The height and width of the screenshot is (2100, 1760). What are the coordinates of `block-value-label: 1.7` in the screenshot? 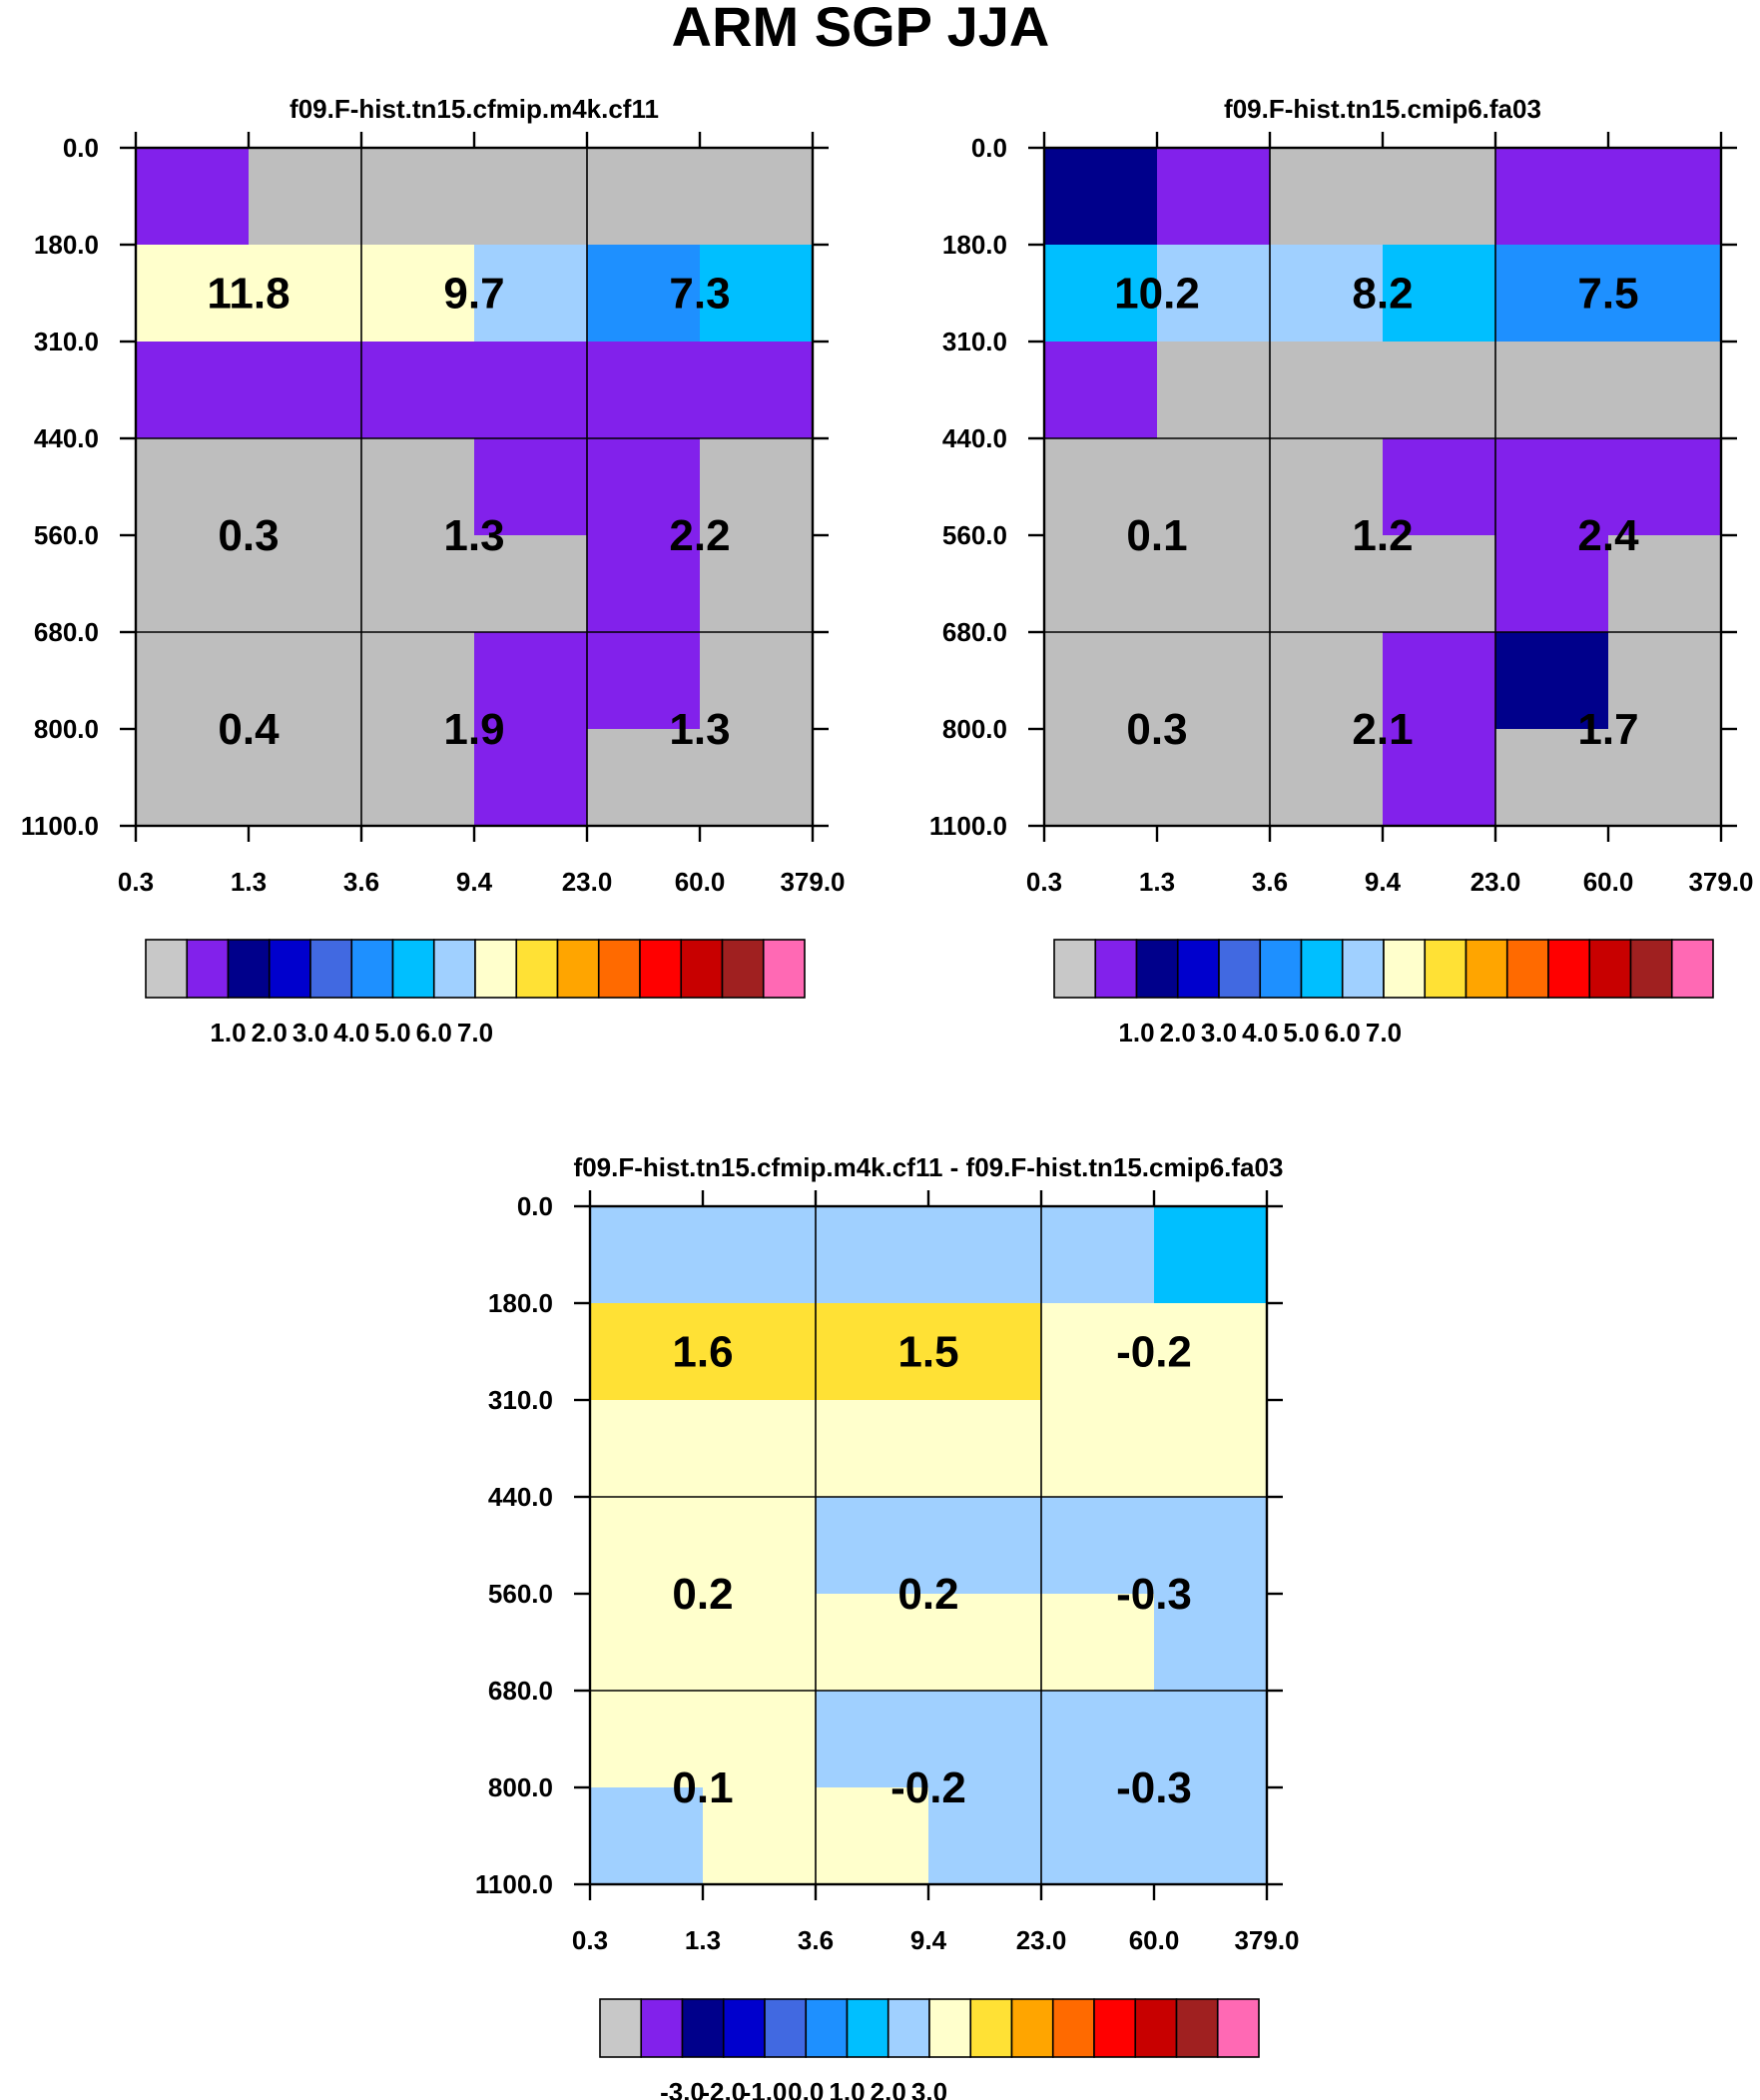 It's located at (1607, 729).